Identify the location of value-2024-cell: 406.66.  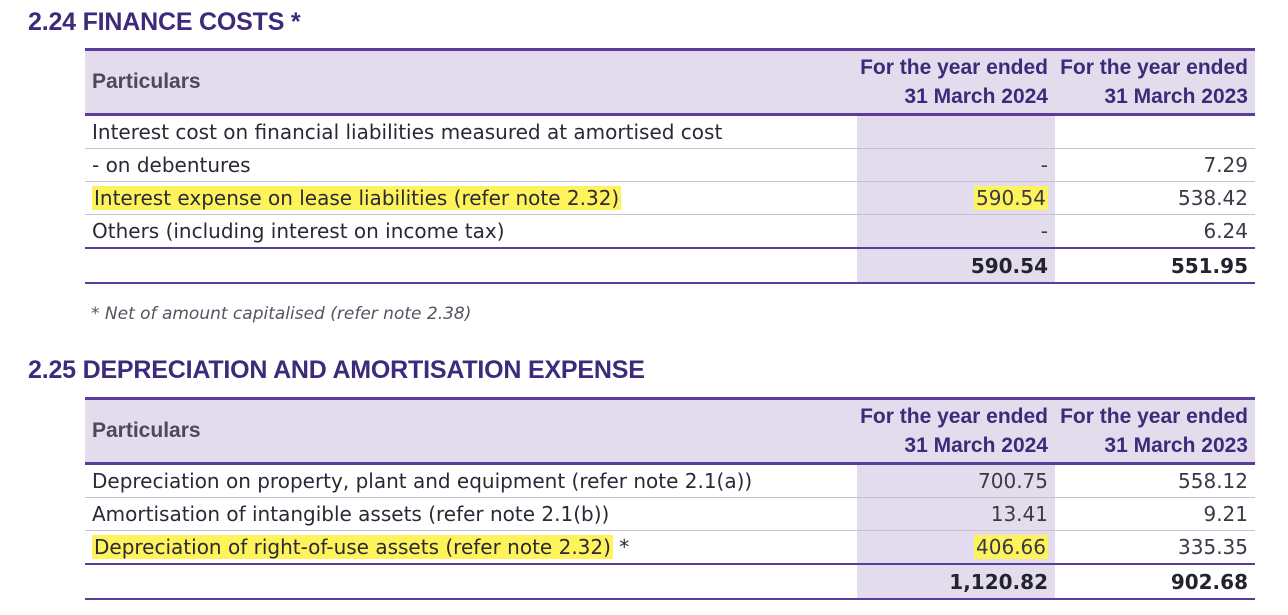
(956, 547).